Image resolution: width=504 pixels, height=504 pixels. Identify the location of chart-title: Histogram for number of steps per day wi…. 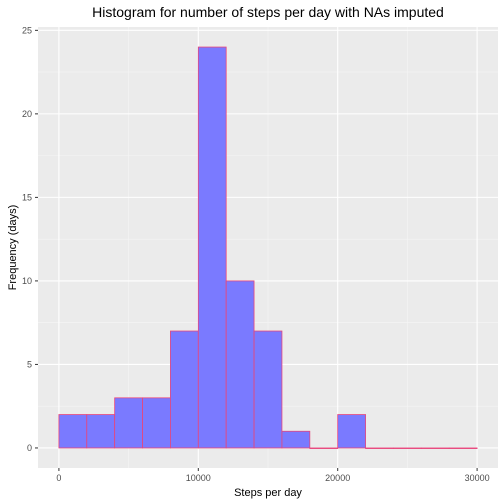
(268, 12).